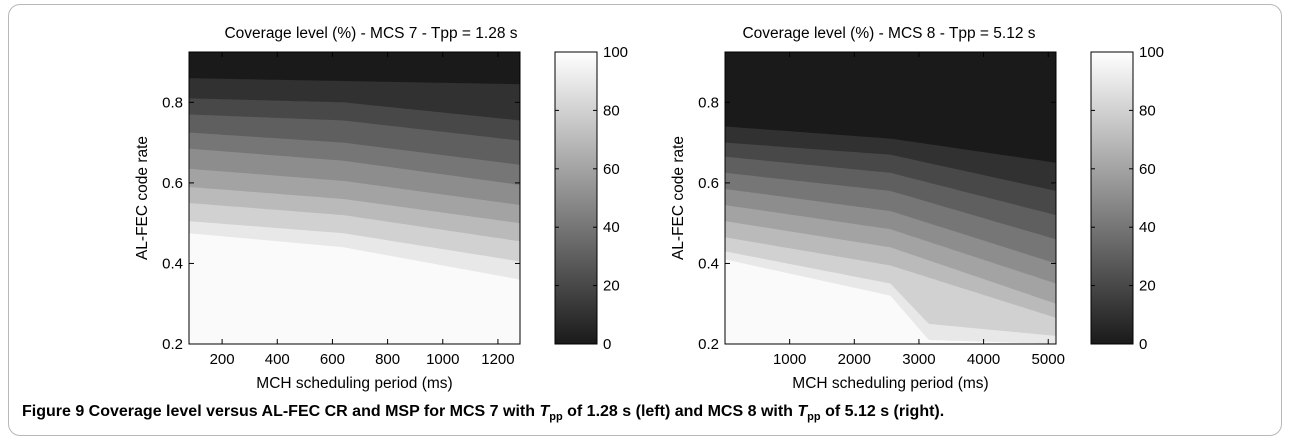 The width and height of the screenshot is (1292, 442). What do you see at coordinates (918, 359) in the screenshot?
I see `x-tick-label: 3000` at bounding box center [918, 359].